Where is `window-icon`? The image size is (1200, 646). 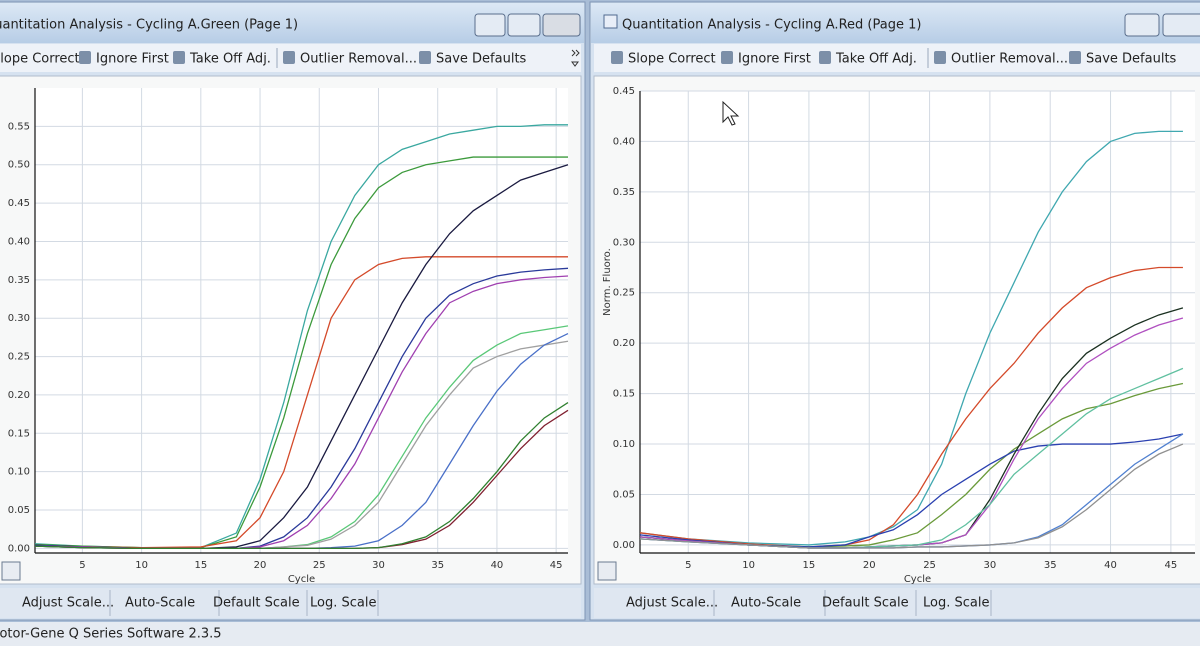 window-icon is located at coordinates (610, 21).